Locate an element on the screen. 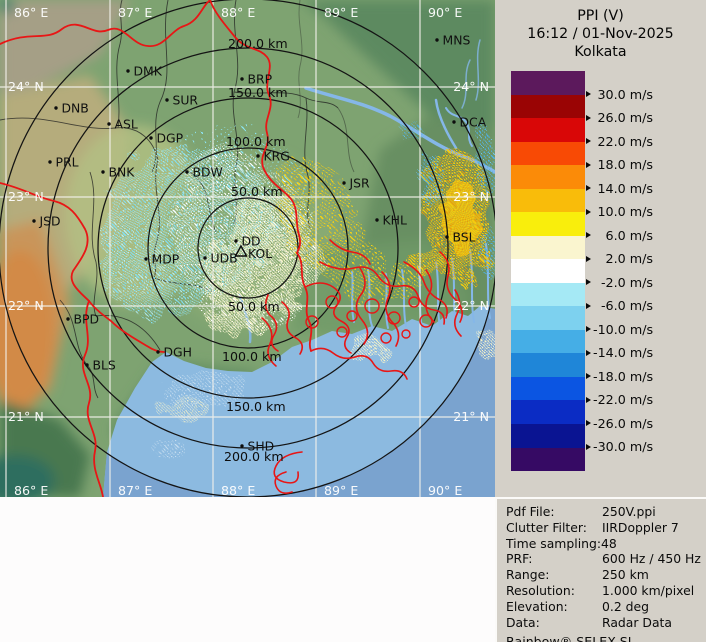  colorbar-label: 30.0 m/s is located at coordinates (625, 94).